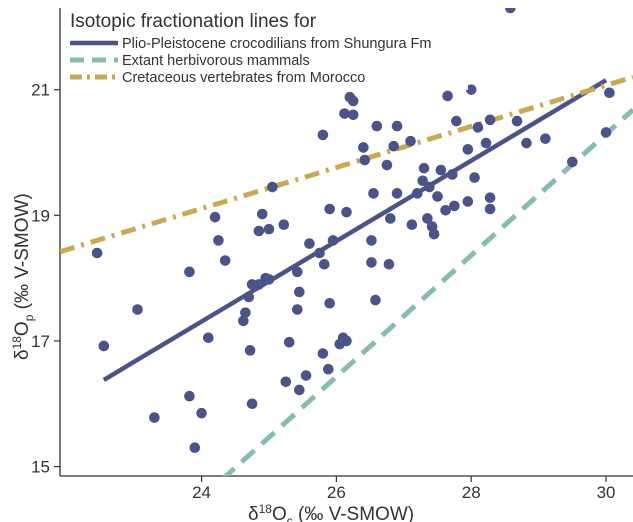  Describe the element at coordinates (606, 492) in the screenshot. I see `x-tick-label: 30` at that location.